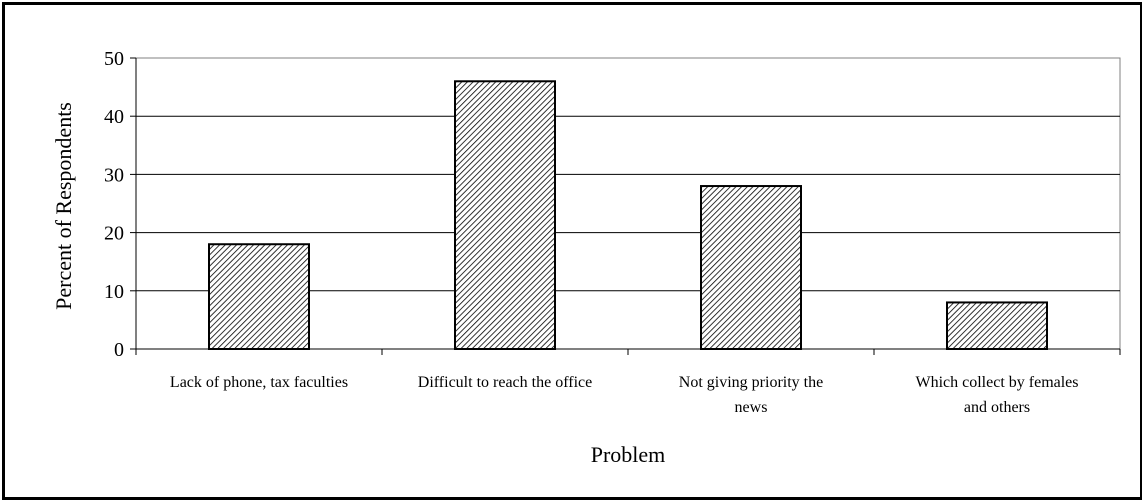  What do you see at coordinates (114, 292) in the screenshot?
I see `y-tick-label: 10` at bounding box center [114, 292].